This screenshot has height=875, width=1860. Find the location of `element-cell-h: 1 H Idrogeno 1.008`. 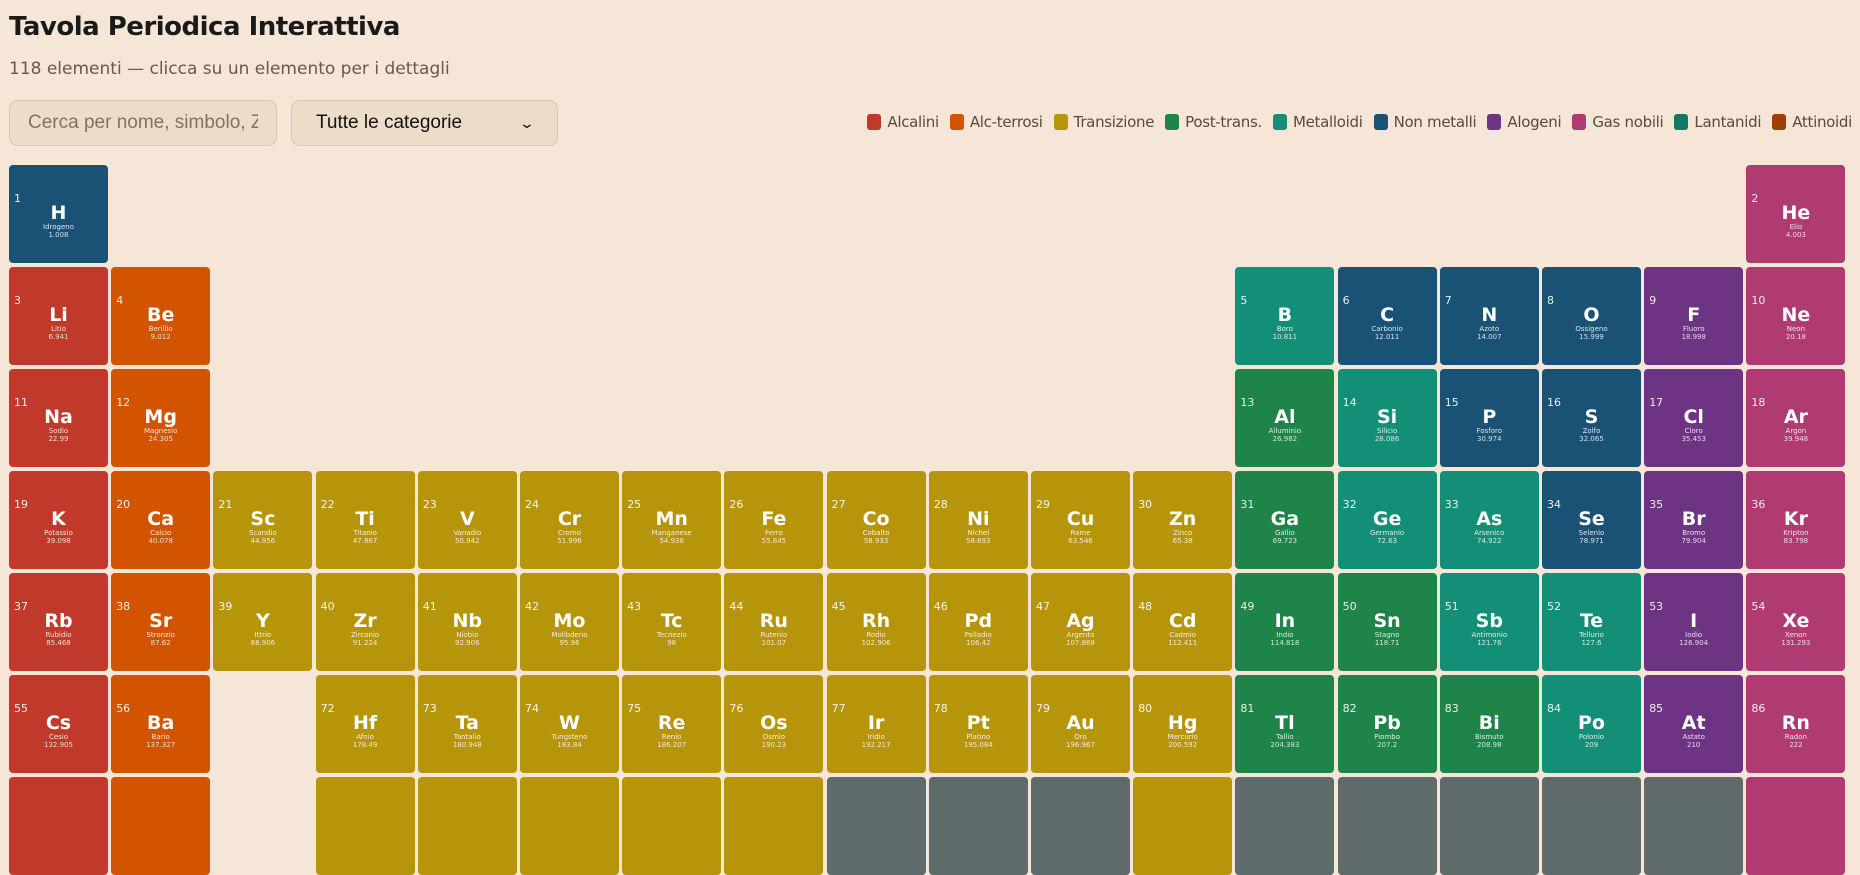

element-cell-h: 1 H Idrogeno 1.008 is located at coordinates (58, 214).